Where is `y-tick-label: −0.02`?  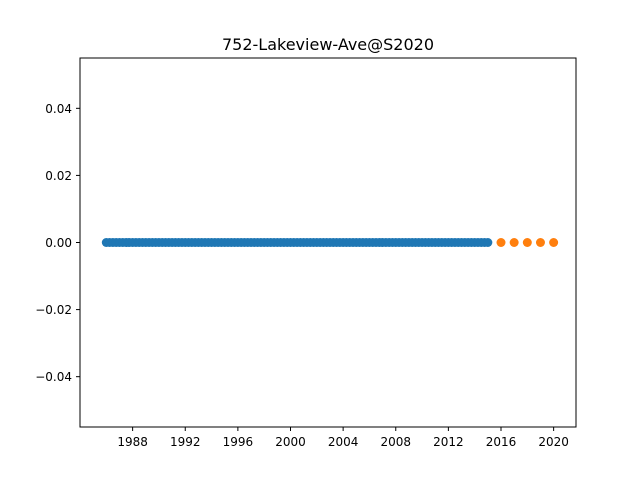
y-tick-label: −0.02 is located at coordinates (53, 310).